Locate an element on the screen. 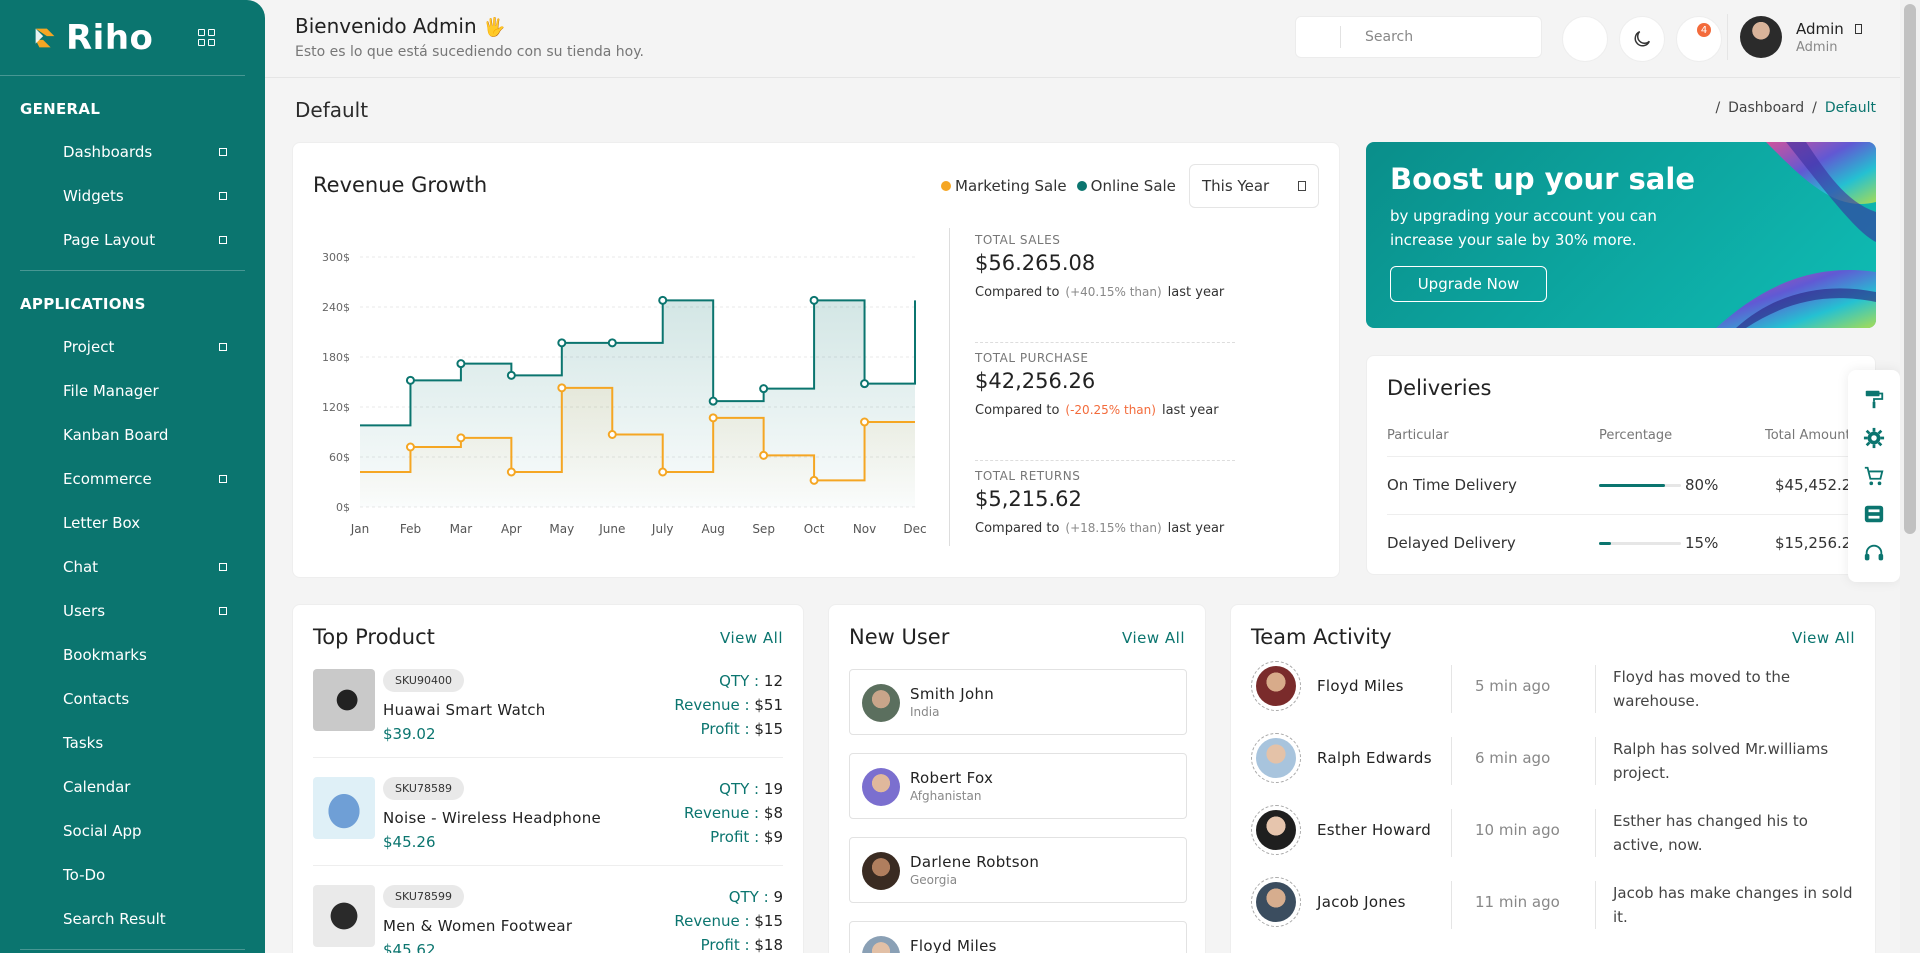 This screenshot has height=953, width=1920. sidebar-item-widgets: Widgets is located at coordinates (132, 196).